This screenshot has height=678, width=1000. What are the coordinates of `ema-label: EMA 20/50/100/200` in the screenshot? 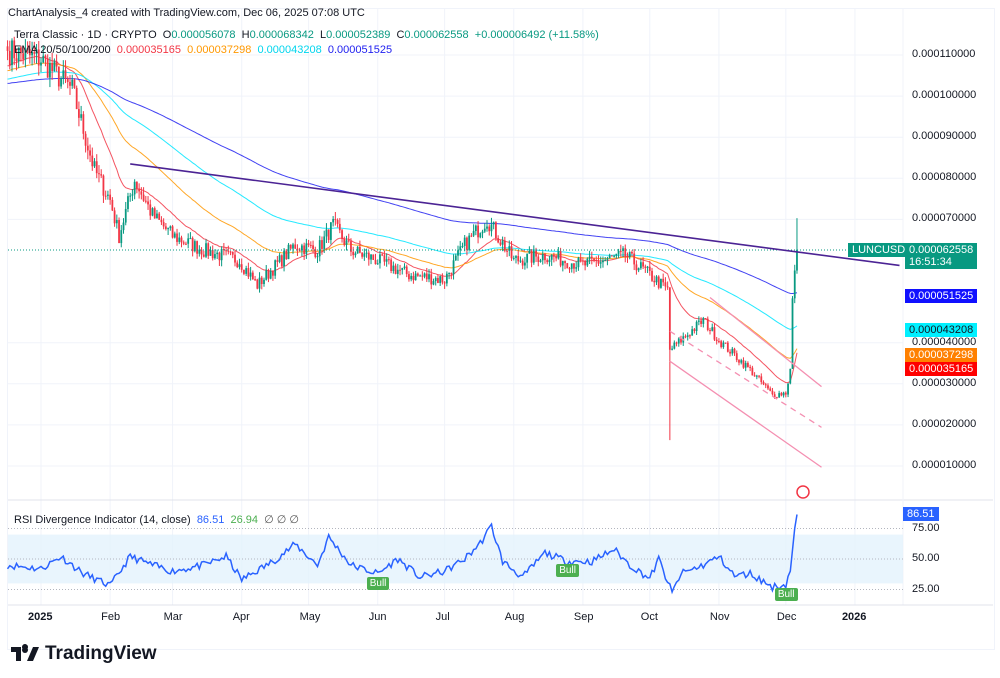 It's located at (62, 50).